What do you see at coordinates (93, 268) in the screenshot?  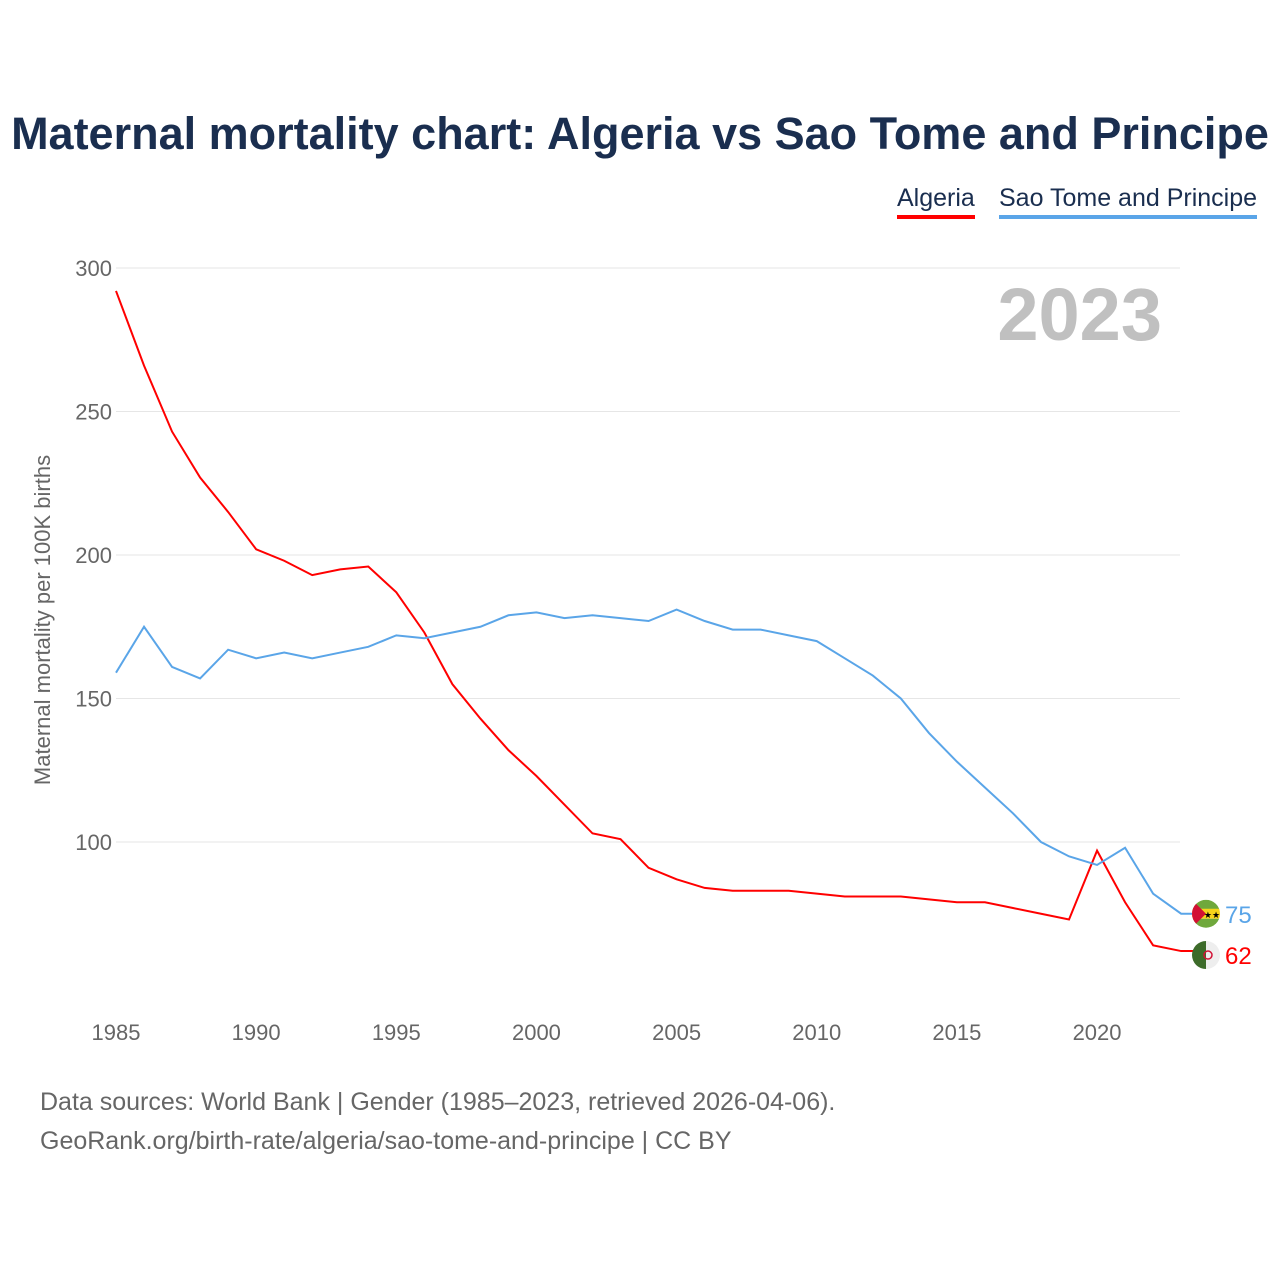 I see `y-tick-label: 300` at bounding box center [93, 268].